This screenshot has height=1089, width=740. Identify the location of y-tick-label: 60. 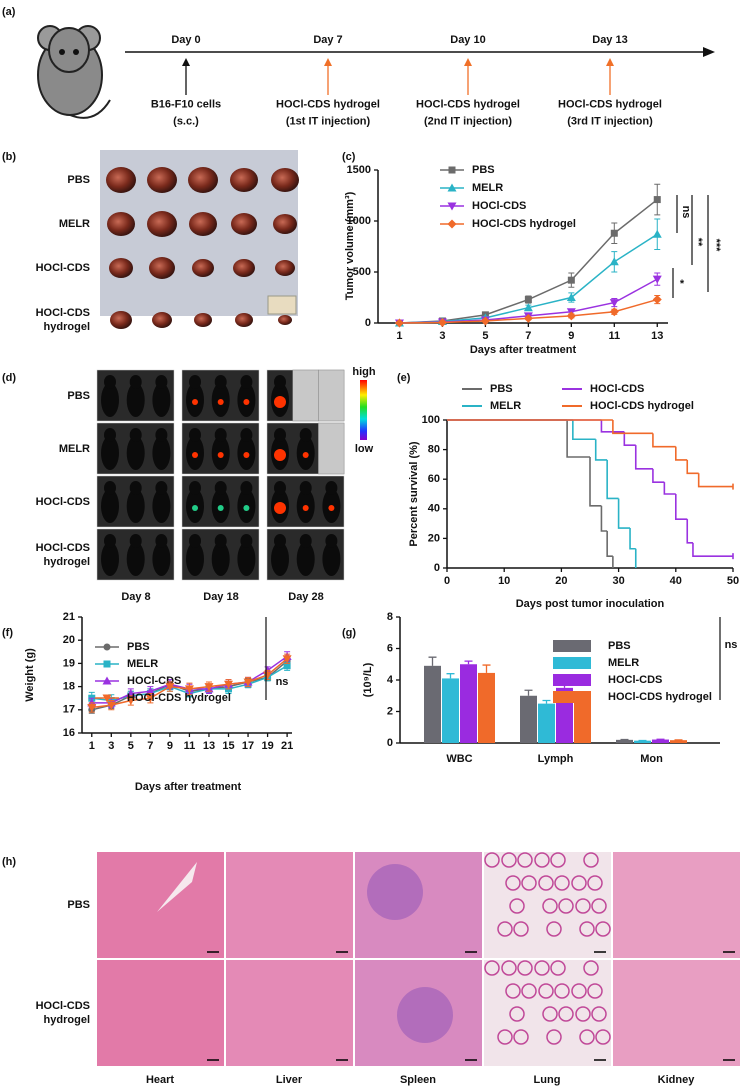
(434, 479).